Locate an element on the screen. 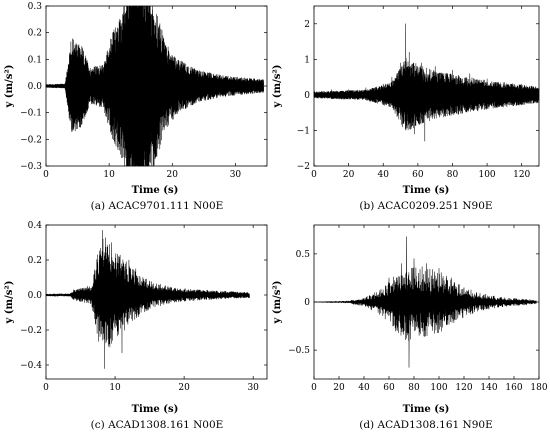  panel-caption: (b) ACAC0209.251 N90E is located at coordinates (425, 206).